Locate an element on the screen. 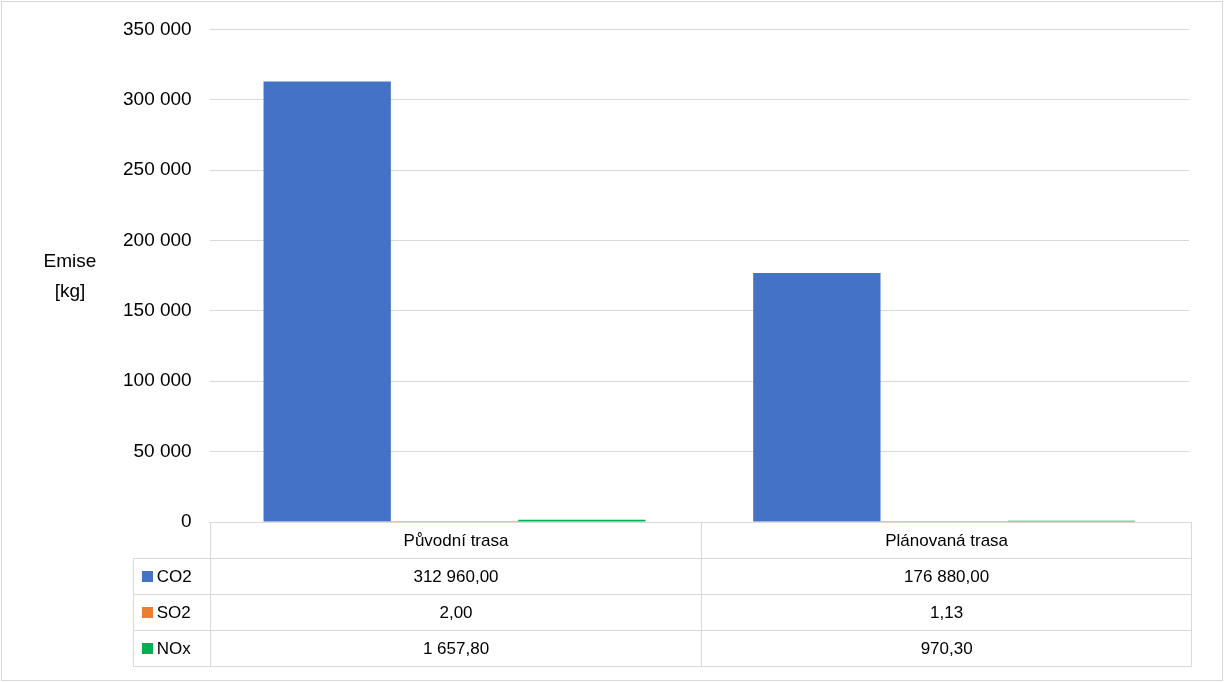 This screenshot has width=1224, height=682. data-label: 1 657,80 is located at coordinates (456, 648).